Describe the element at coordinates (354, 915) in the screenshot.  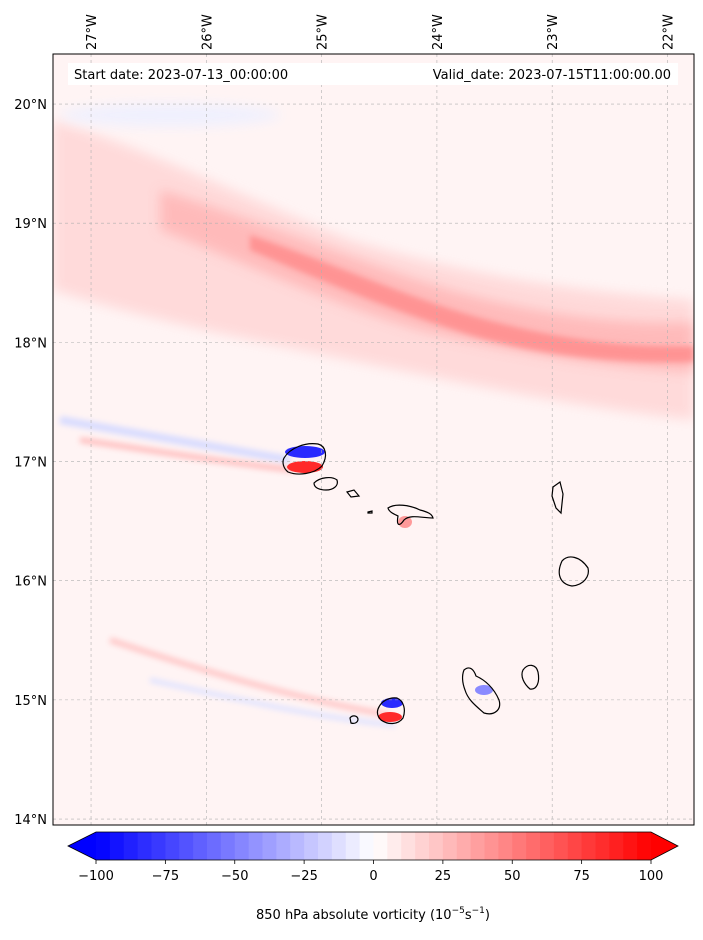
I see `colorbar-label-main: 850 hPa absolute vorticity (10` at that location.